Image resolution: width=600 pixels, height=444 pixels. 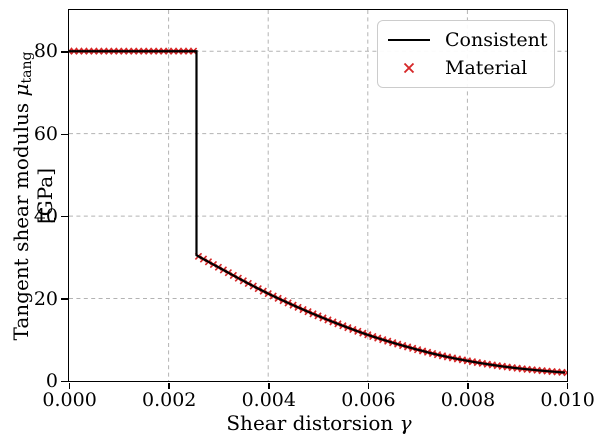 What do you see at coordinates (368, 400) in the screenshot?
I see `x-tick-label: 0.006` at bounding box center [368, 400].